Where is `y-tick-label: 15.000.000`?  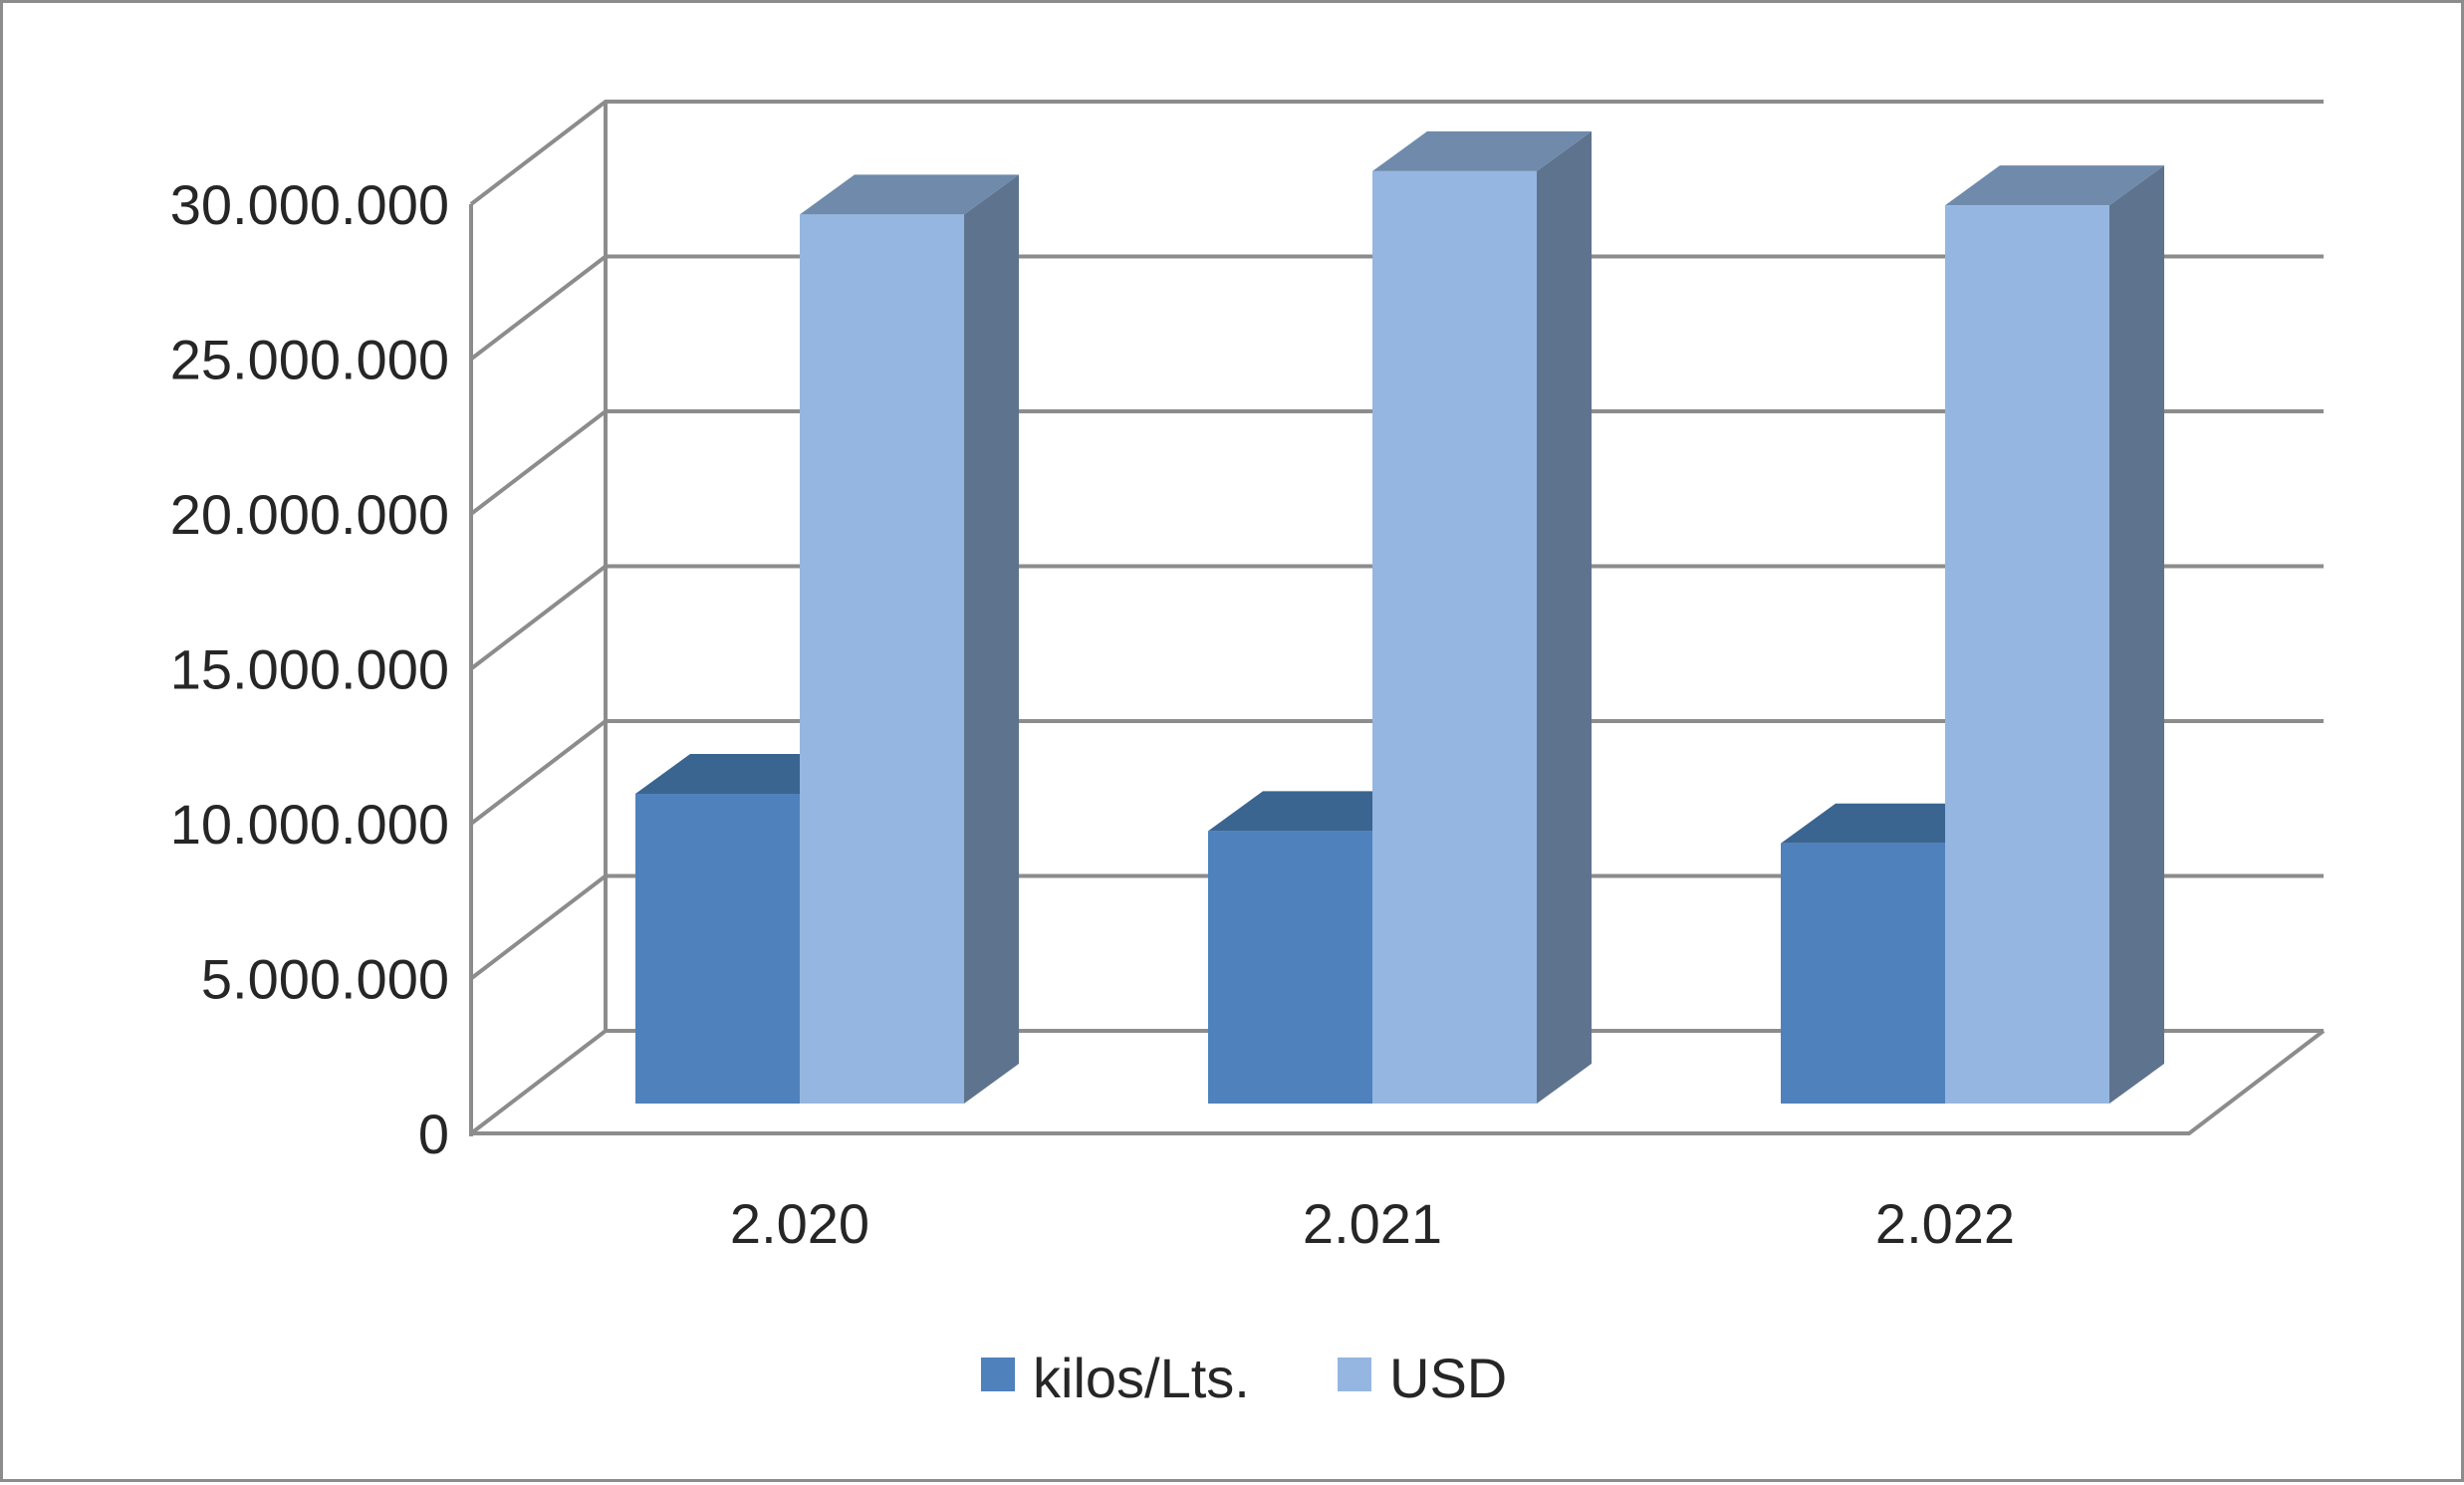
y-tick-label: 15.000.000 is located at coordinates (309, 669).